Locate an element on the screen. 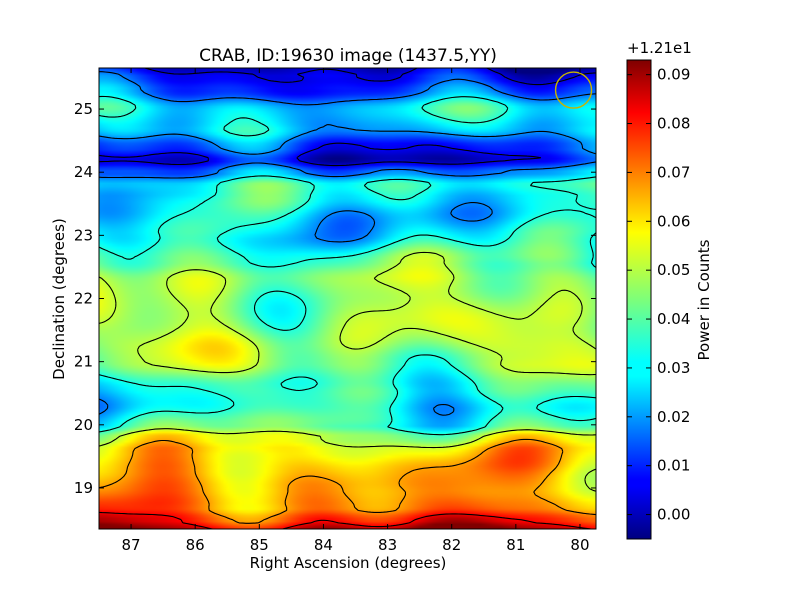 Image resolution: width=800 pixels, height=600 pixels. y-tick-label: 23 is located at coordinates (83, 235).